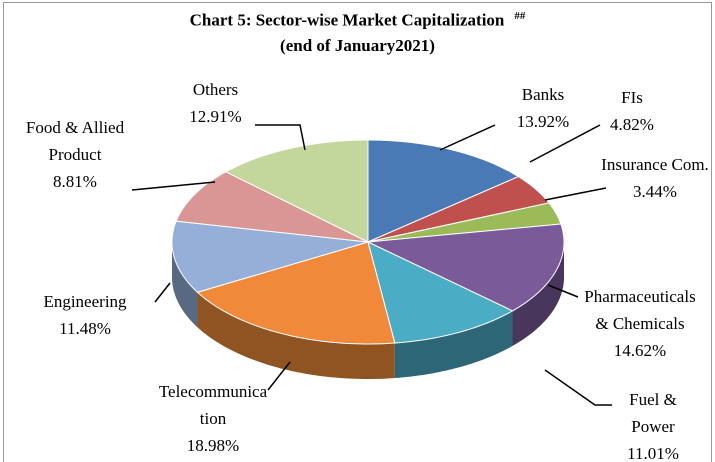 Image resolution: width=715 pixels, height=462 pixels. Describe the element at coordinates (215, 89) in the screenshot. I see `category-label: Others` at that location.